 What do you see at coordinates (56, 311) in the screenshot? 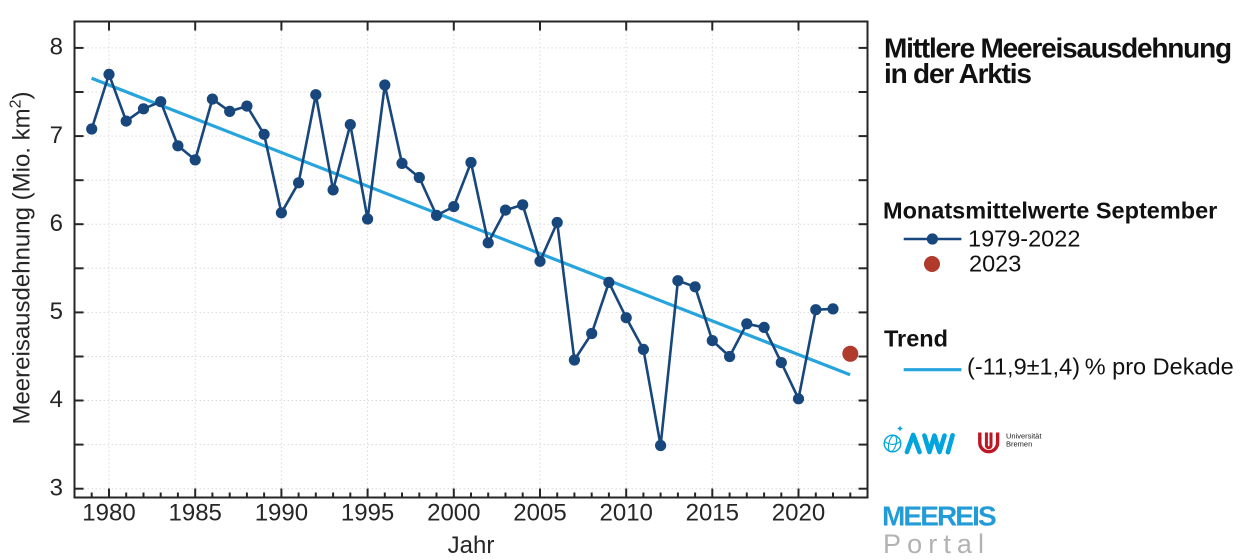
I see `svg-text: 5` at bounding box center [56, 311].